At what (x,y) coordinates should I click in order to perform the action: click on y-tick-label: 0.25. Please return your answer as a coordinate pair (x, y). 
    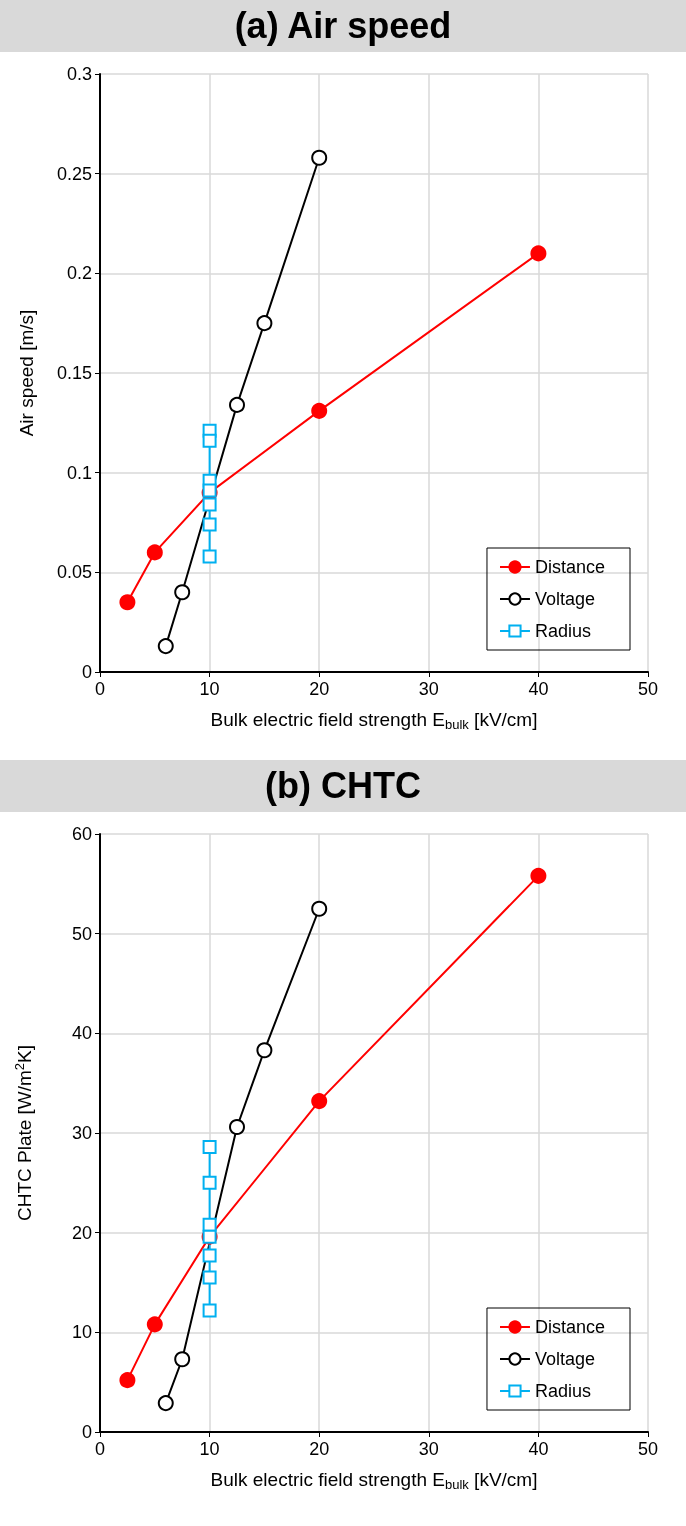
    Looking at the image, I should click on (74, 173).